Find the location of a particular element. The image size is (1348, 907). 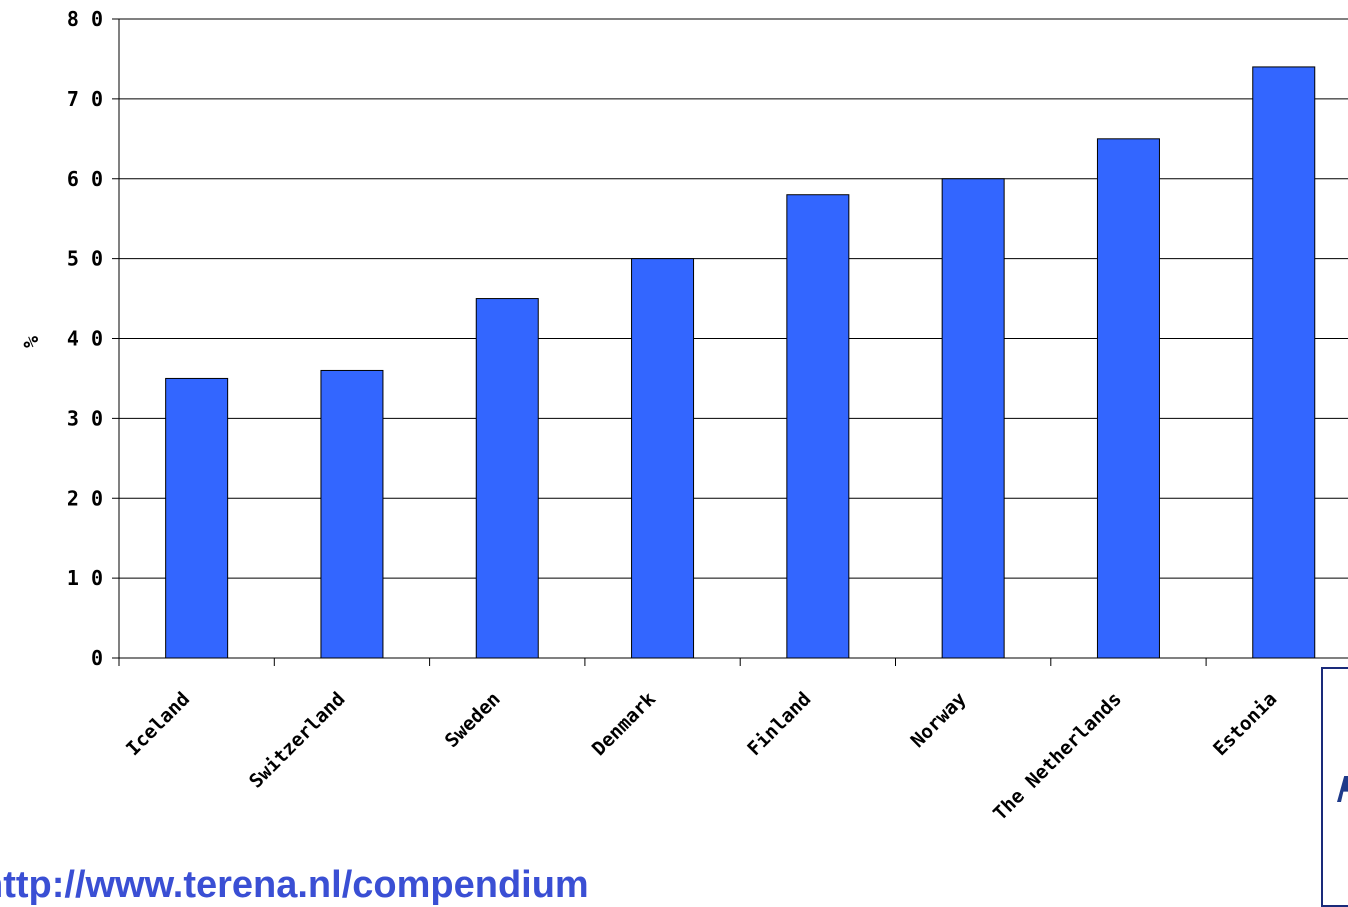

y-tick-label: 7 0 is located at coordinates (85, 99).